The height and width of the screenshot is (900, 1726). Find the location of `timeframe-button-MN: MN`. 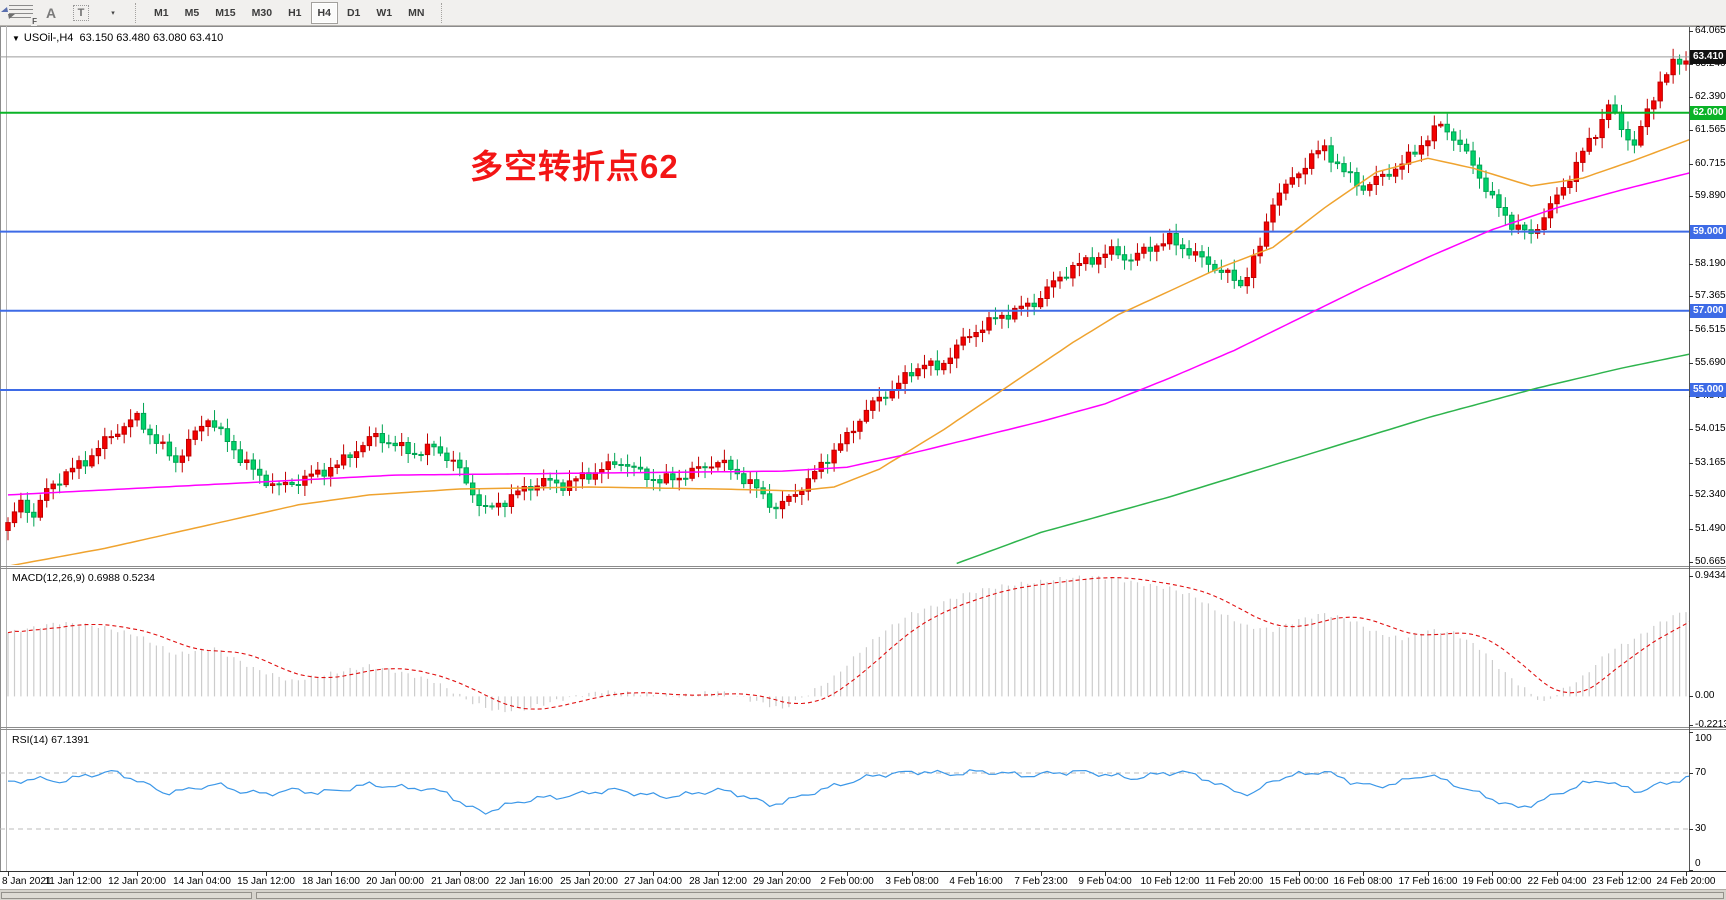

timeframe-button-MN: MN is located at coordinates (416, 12).